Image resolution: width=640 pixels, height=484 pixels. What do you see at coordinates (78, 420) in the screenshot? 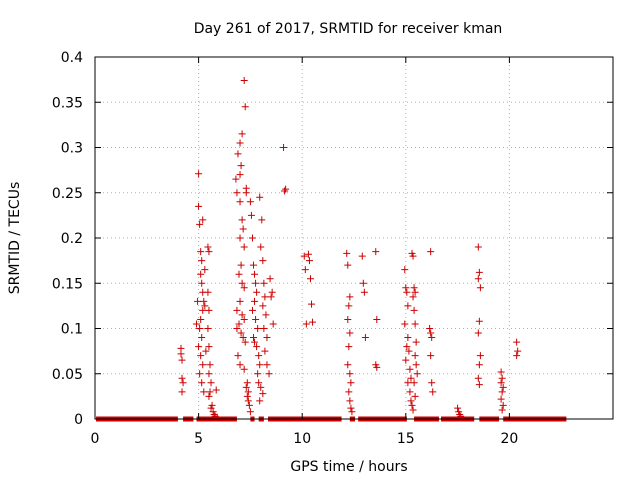
I see `y-tick-label: 0` at bounding box center [78, 420].